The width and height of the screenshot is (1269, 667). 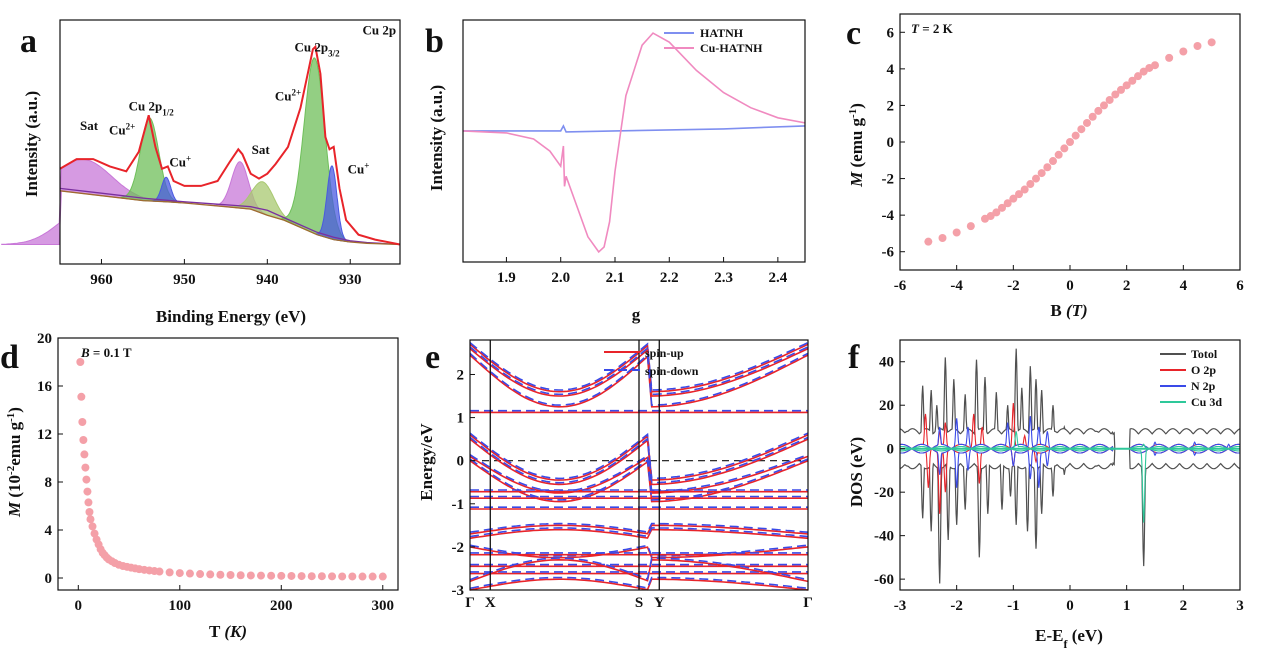 I want to click on panel-letter-f: f, so click(x=854, y=357).